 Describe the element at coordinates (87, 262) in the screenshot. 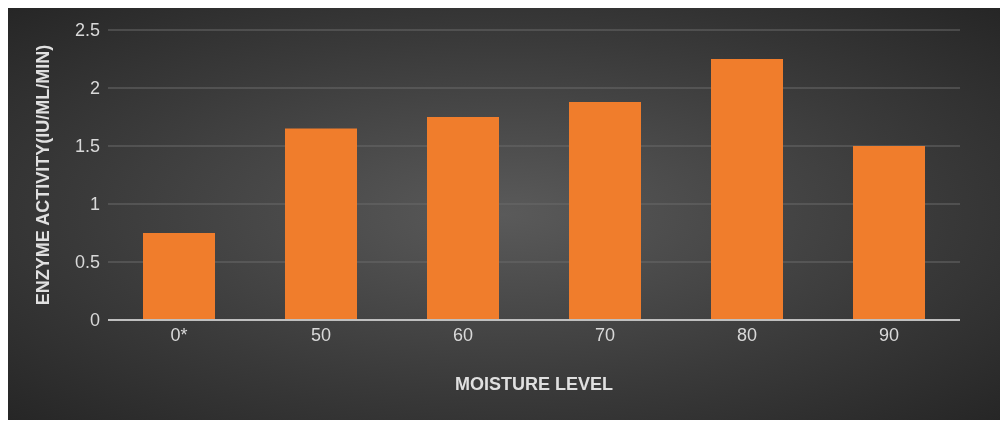

I see `y-tick-label: 0.5` at that location.